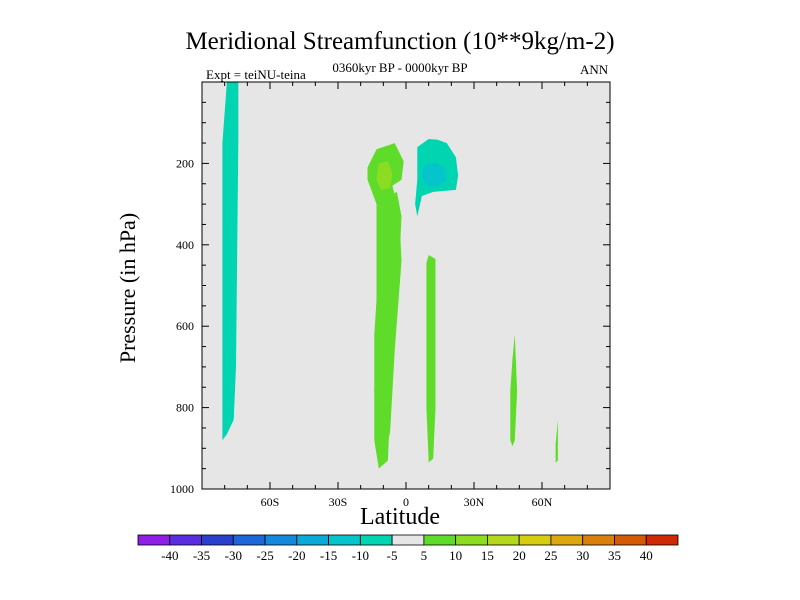 The image size is (800, 600). Describe the element at coordinates (519, 555) in the screenshot. I see `colorbar-label: 20` at that location.